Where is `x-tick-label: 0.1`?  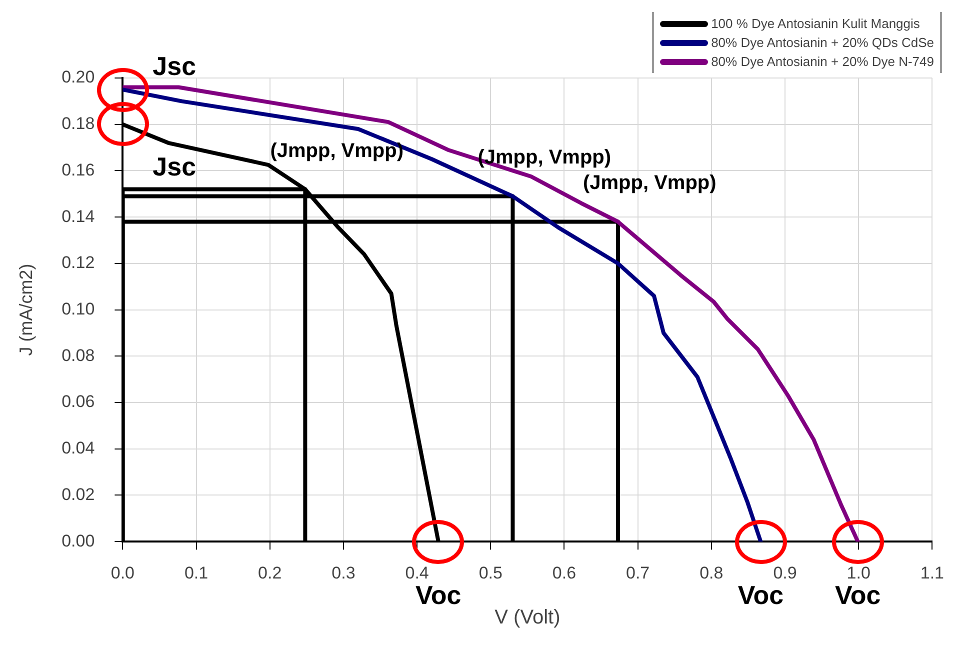
x-tick-label: 0.1 is located at coordinates (196, 572).